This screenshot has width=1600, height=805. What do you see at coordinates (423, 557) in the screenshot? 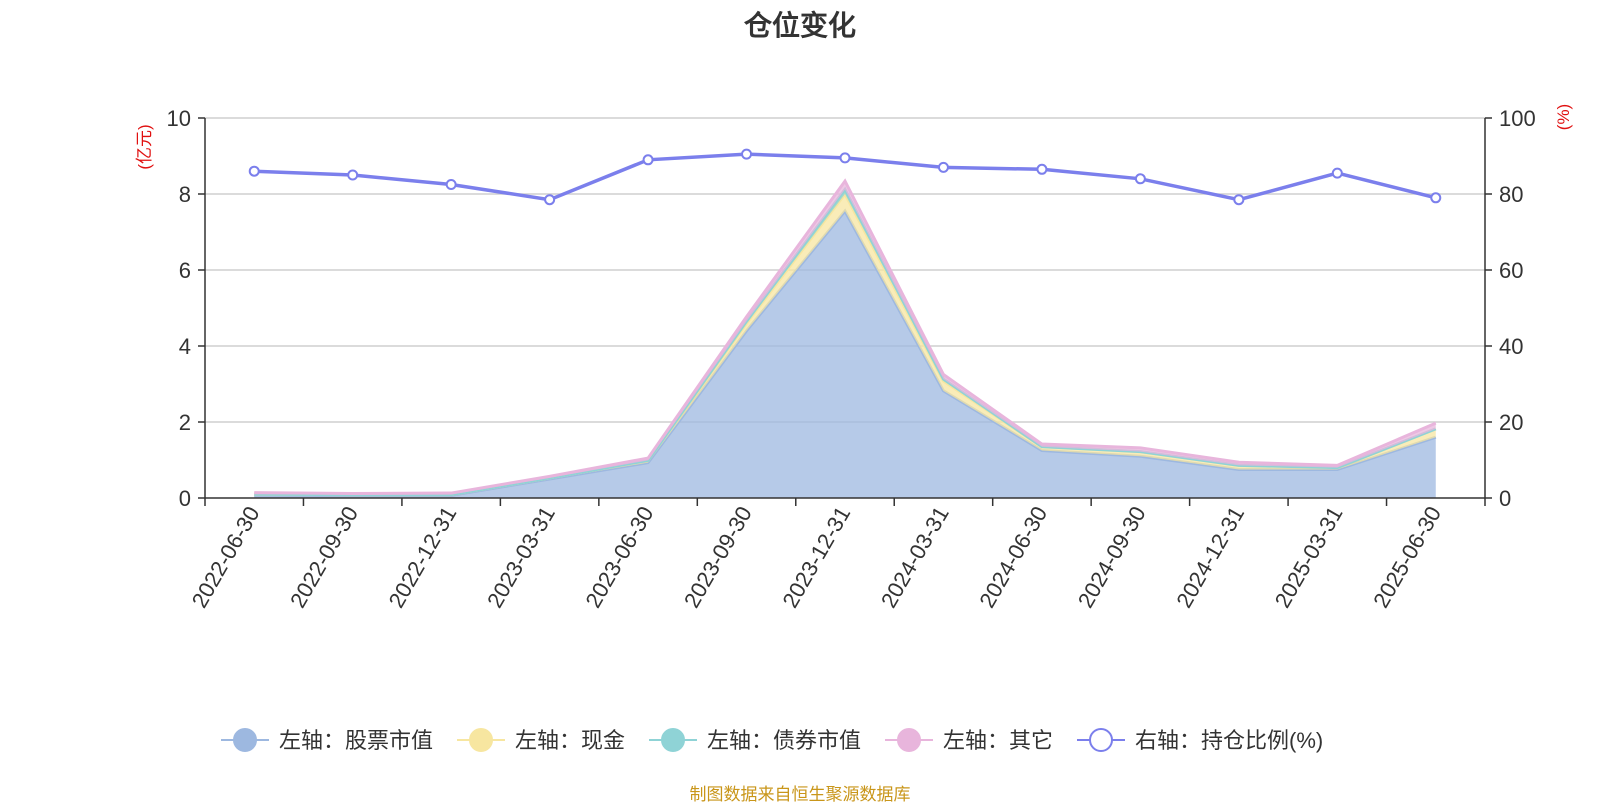
I see `x-tick-label: 2022-12-31` at bounding box center [423, 557].